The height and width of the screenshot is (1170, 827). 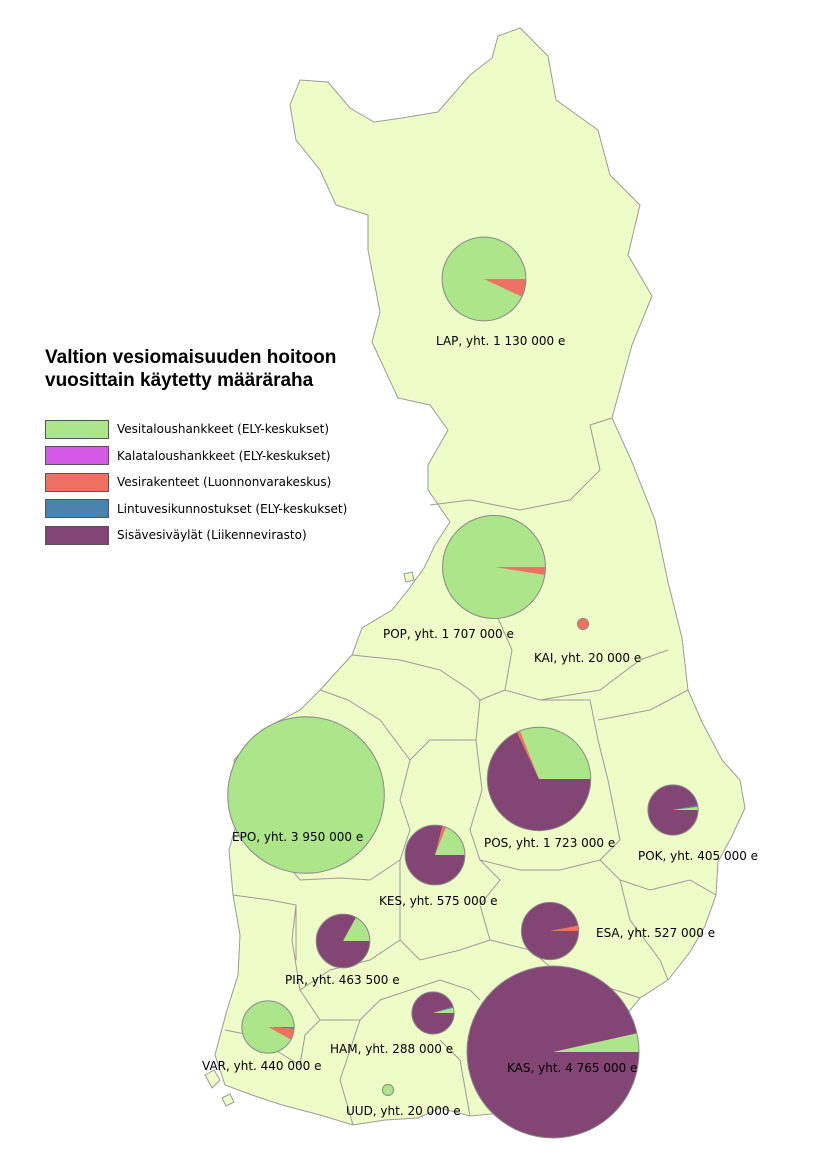 What do you see at coordinates (549, 843) in the screenshot?
I see `region-label-pos: POS, yht. 1 723 000 e` at bounding box center [549, 843].